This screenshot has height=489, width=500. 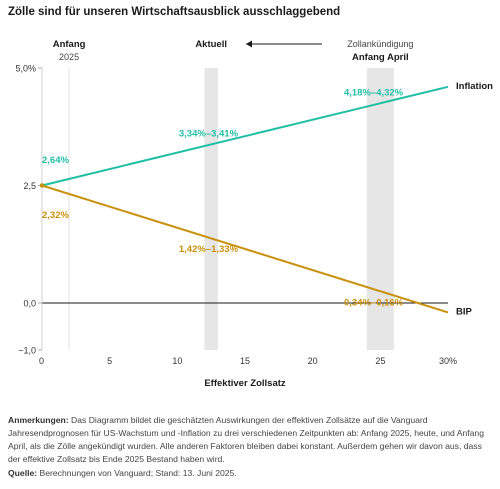 What do you see at coordinates (23, 473) in the screenshot?
I see `source-label: Quelle:` at bounding box center [23, 473].